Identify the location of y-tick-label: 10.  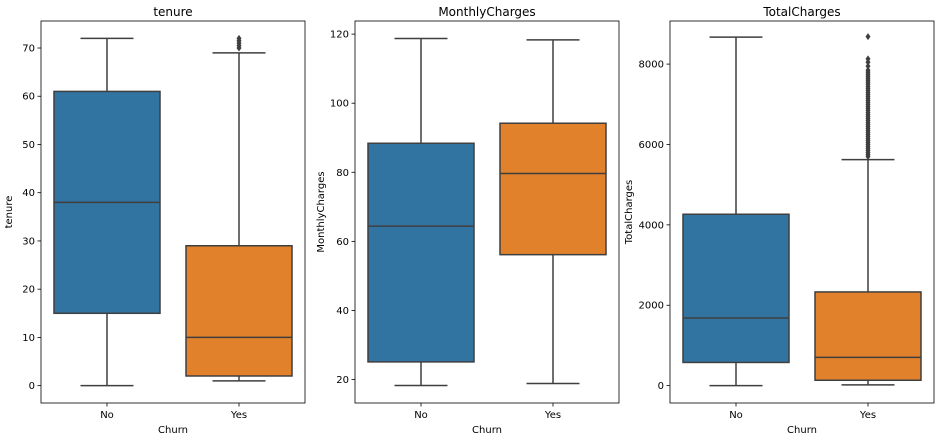
(28, 338).